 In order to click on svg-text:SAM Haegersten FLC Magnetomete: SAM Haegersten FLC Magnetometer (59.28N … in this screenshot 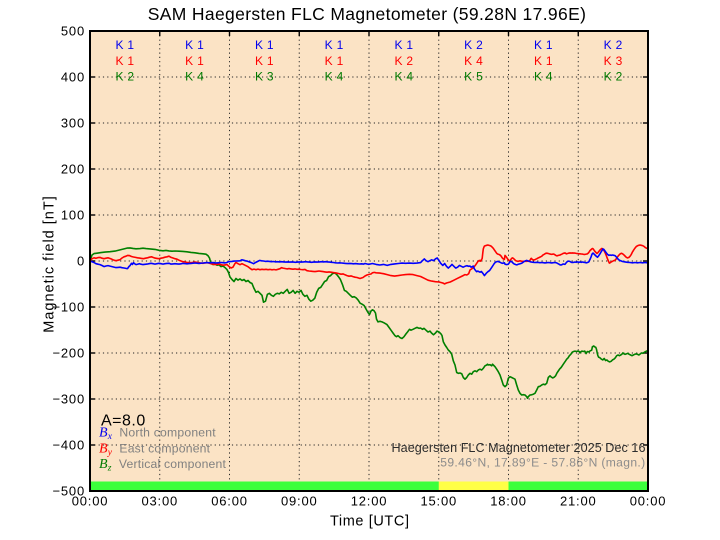, I will do `click(367, 14)`.